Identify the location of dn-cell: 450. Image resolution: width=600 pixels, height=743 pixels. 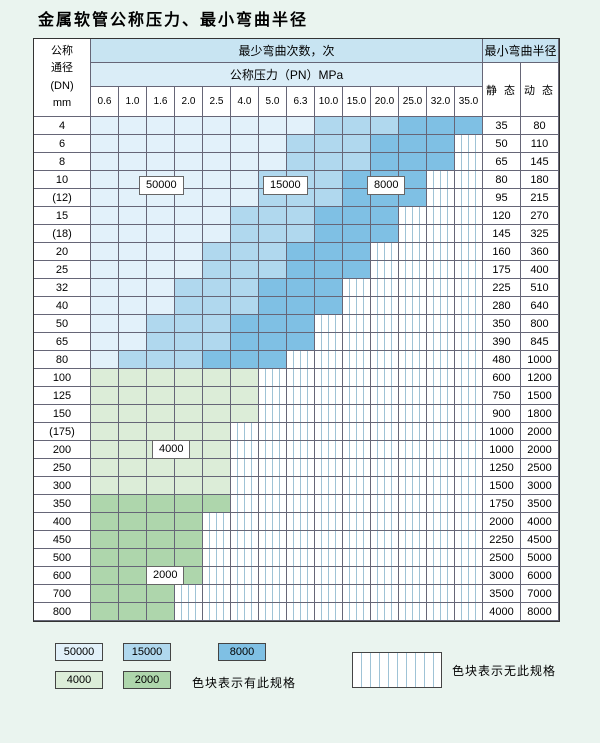
(62, 540).